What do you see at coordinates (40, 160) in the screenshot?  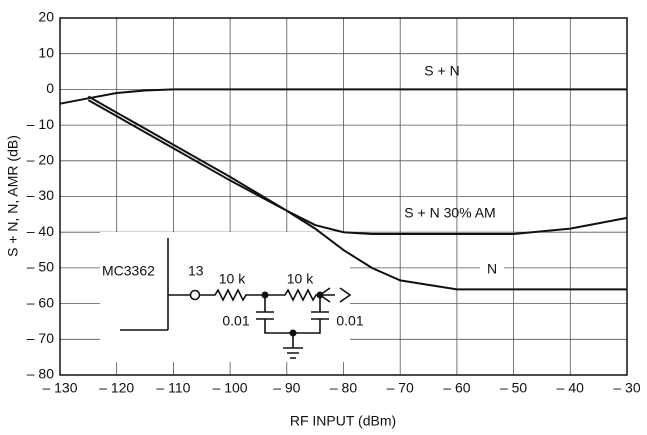 I see `y-tick-label: – 20` at bounding box center [40, 160].